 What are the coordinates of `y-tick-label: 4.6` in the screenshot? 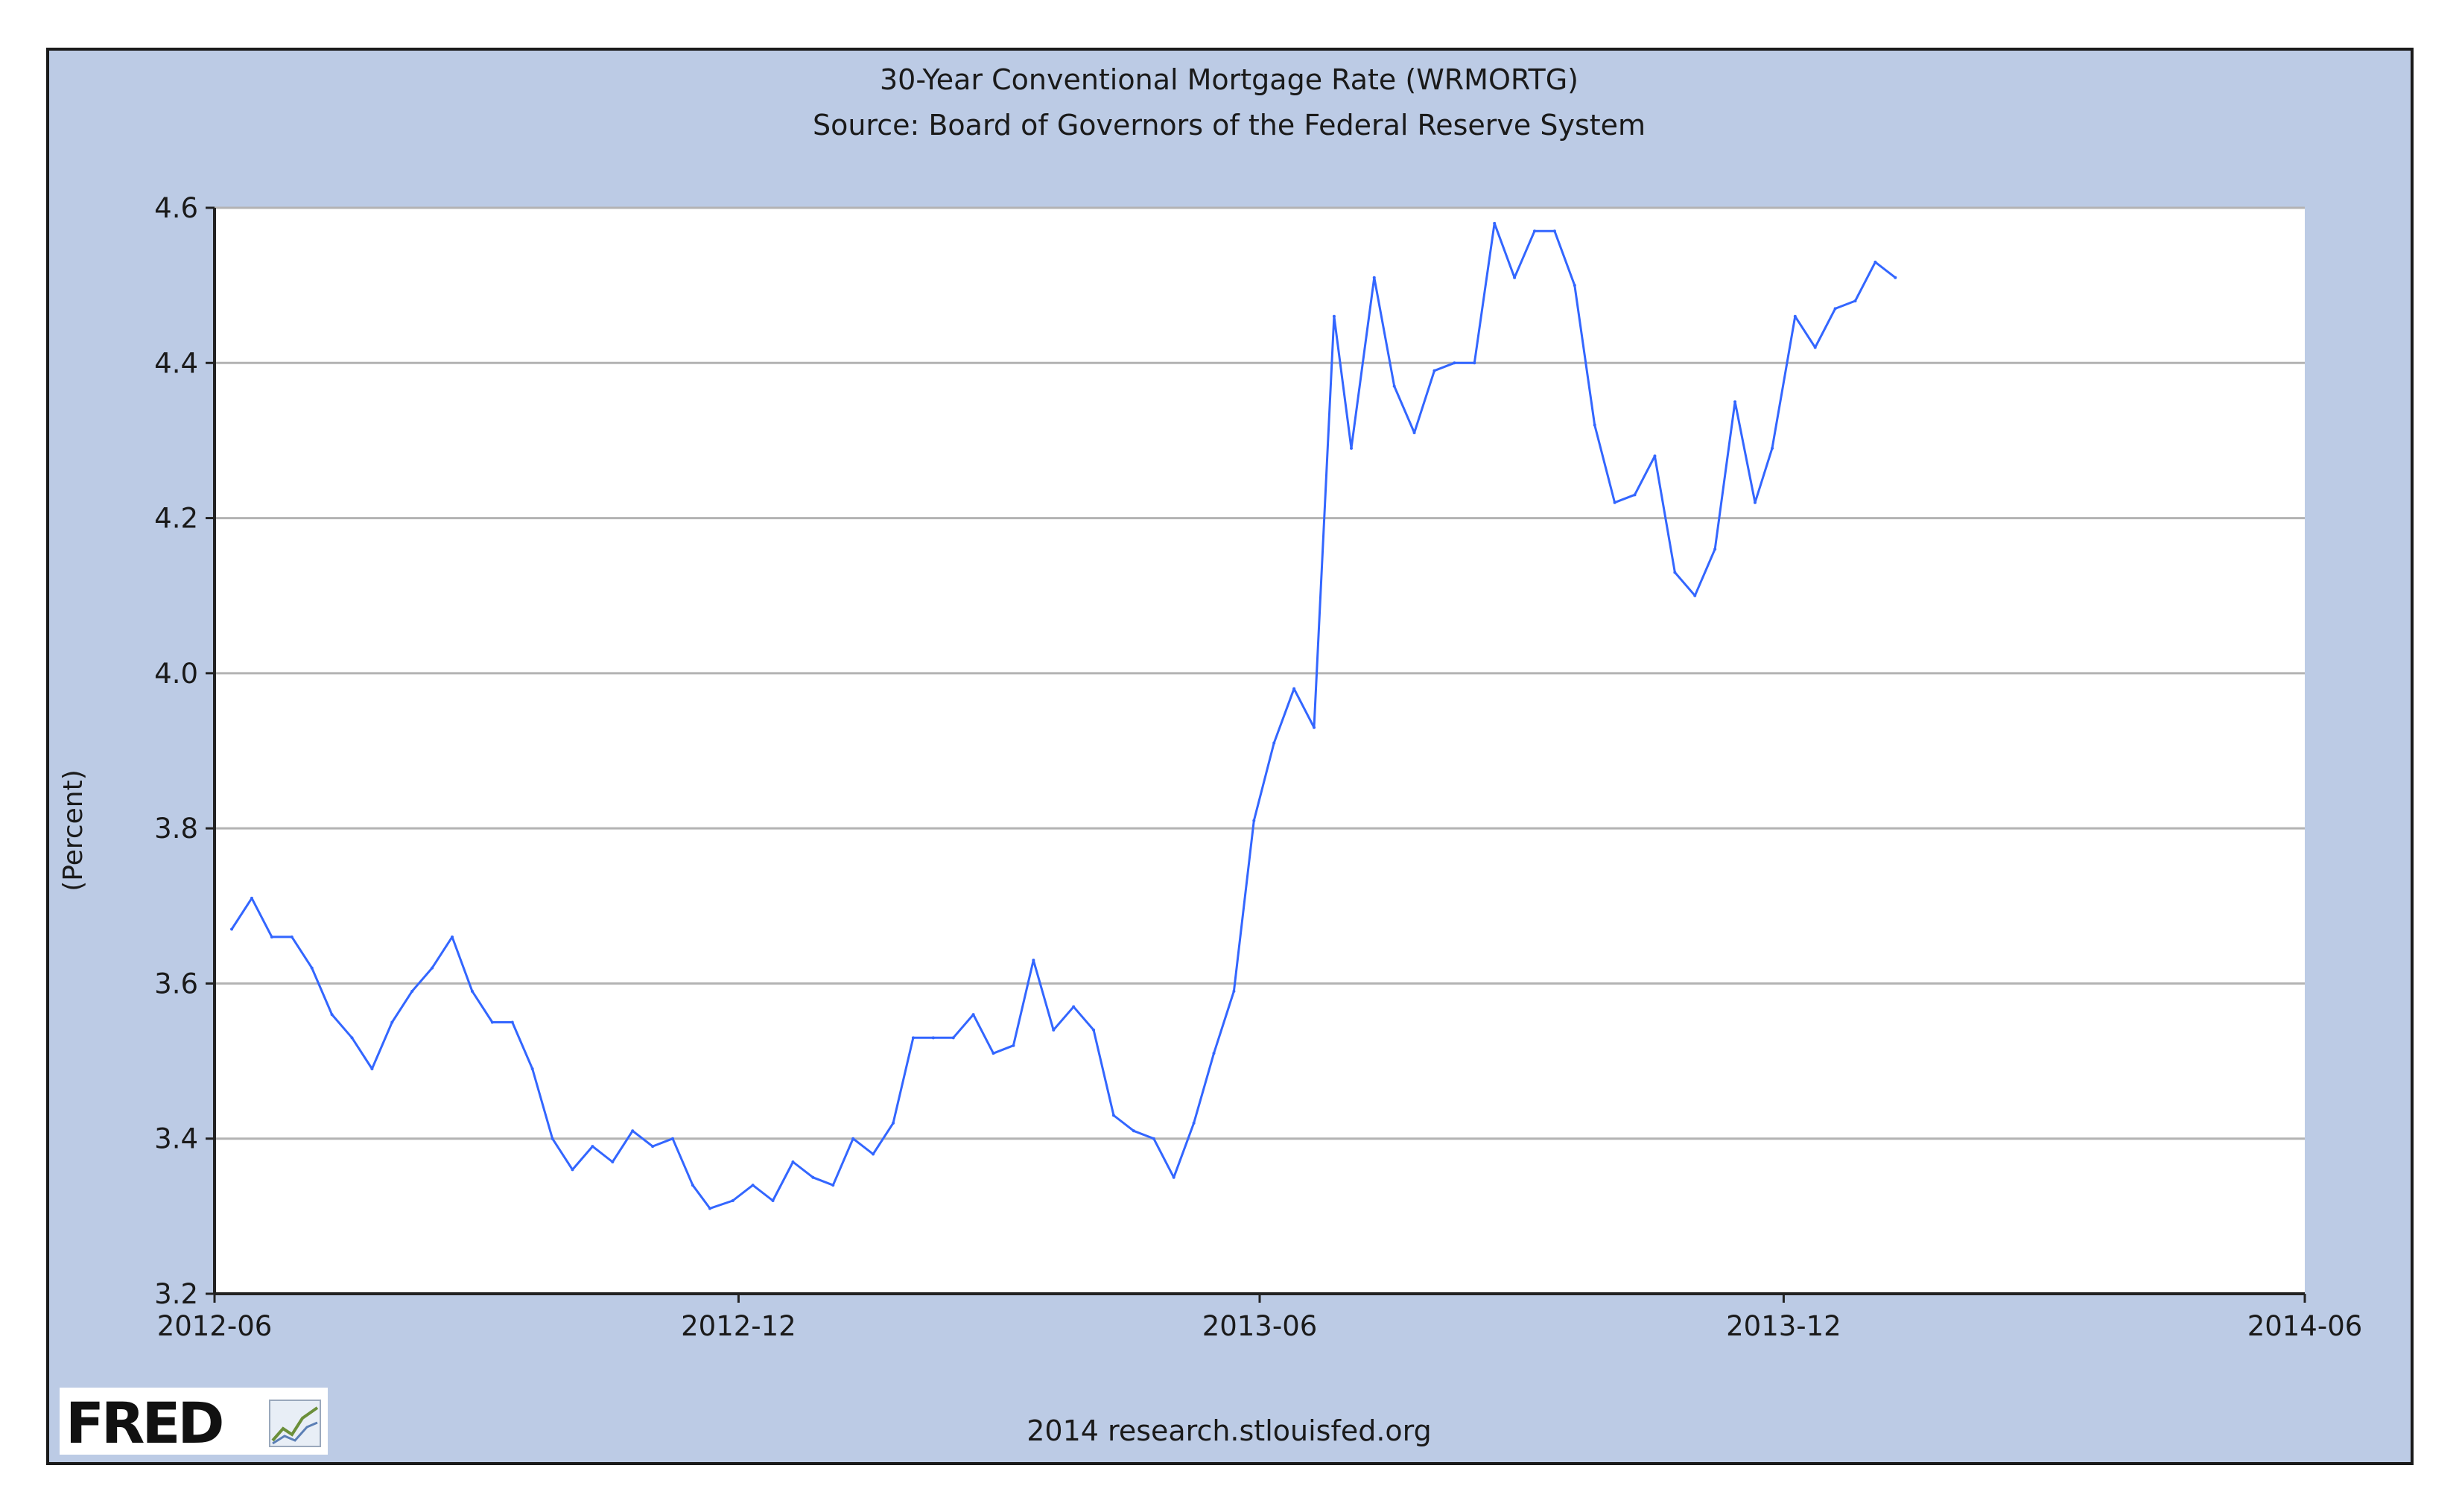 It's located at (176, 208).